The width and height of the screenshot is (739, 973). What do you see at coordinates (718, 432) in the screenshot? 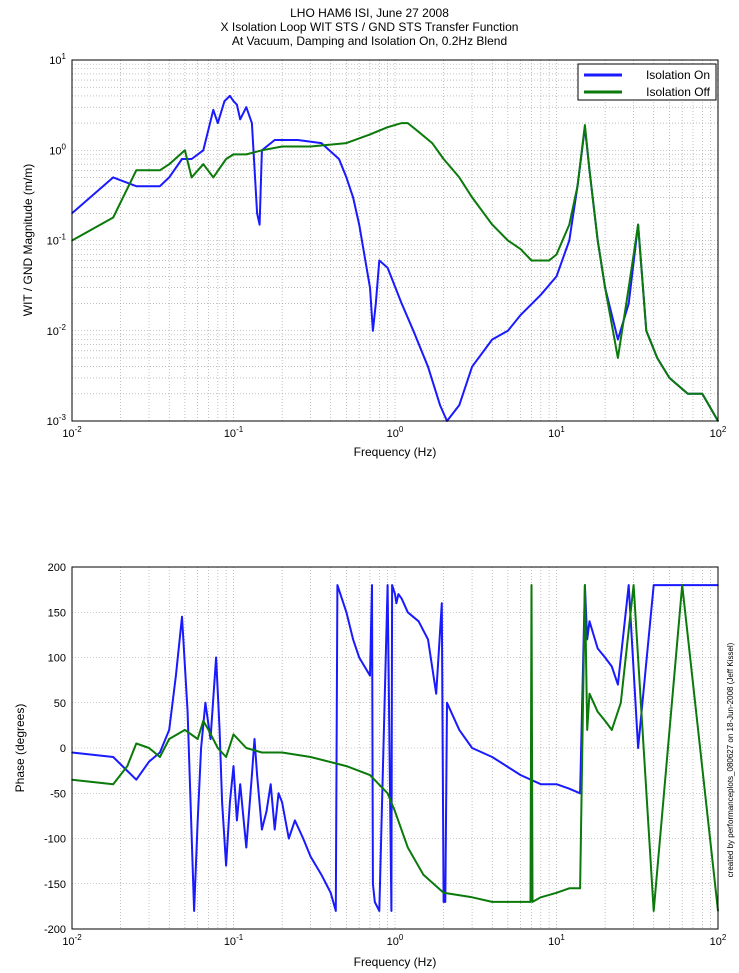
I see `magnitude-x-tick-label: 10²` at bounding box center [718, 432].